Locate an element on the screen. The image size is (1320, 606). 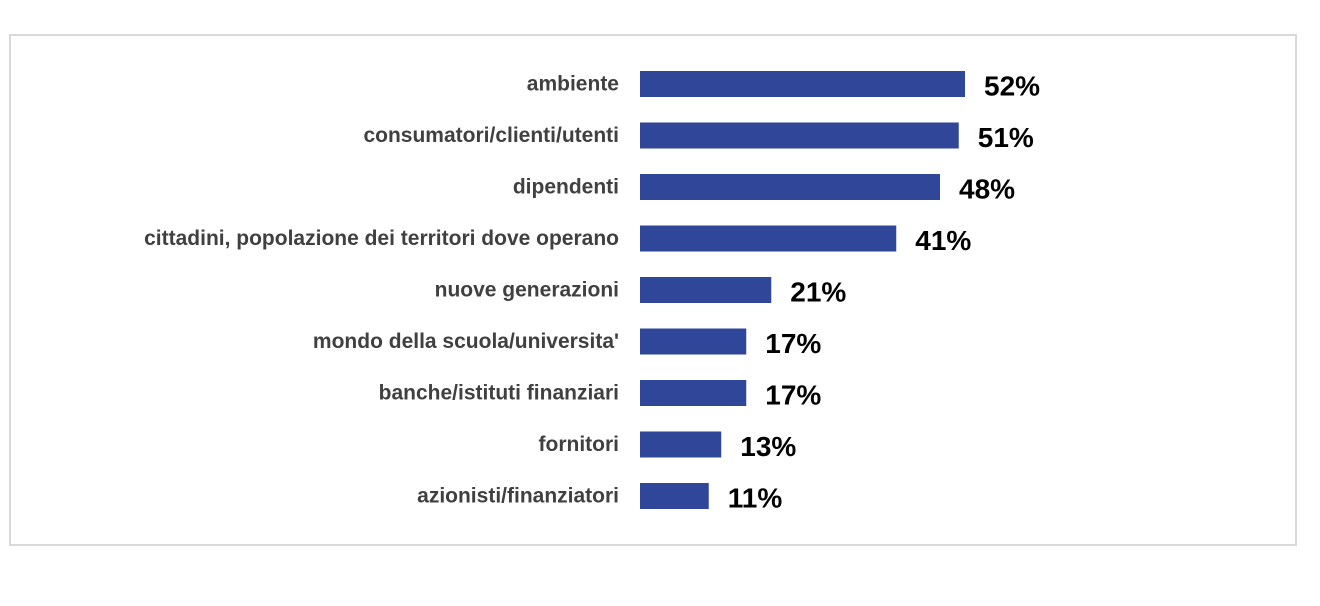
value-label: 48% is located at coordinates (987, 189).